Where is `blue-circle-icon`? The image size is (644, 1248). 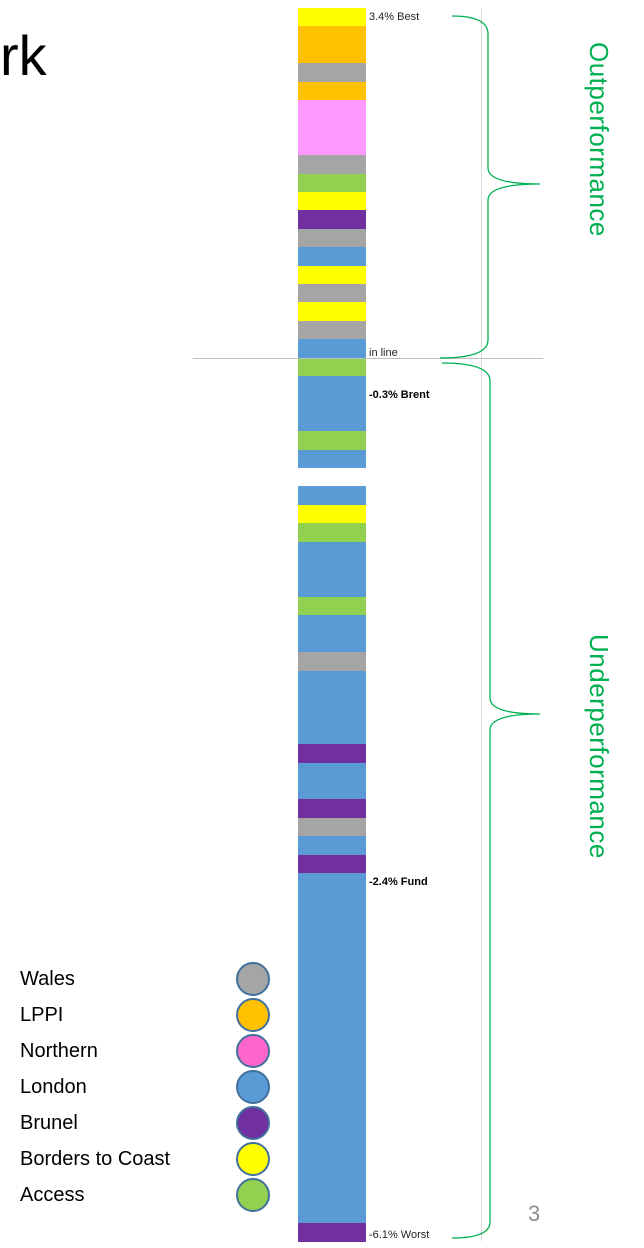
blue-circle-icon is located at coordinates (253, 1087).